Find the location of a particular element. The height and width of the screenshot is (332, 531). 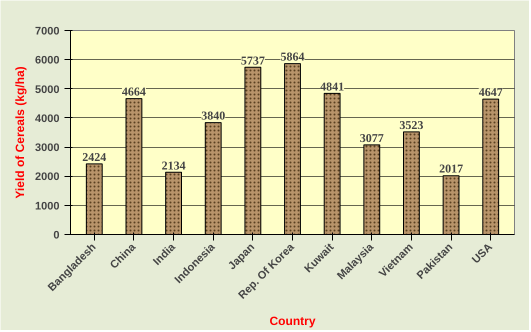

data-label: 4664 is located at coordinates (134, 91).